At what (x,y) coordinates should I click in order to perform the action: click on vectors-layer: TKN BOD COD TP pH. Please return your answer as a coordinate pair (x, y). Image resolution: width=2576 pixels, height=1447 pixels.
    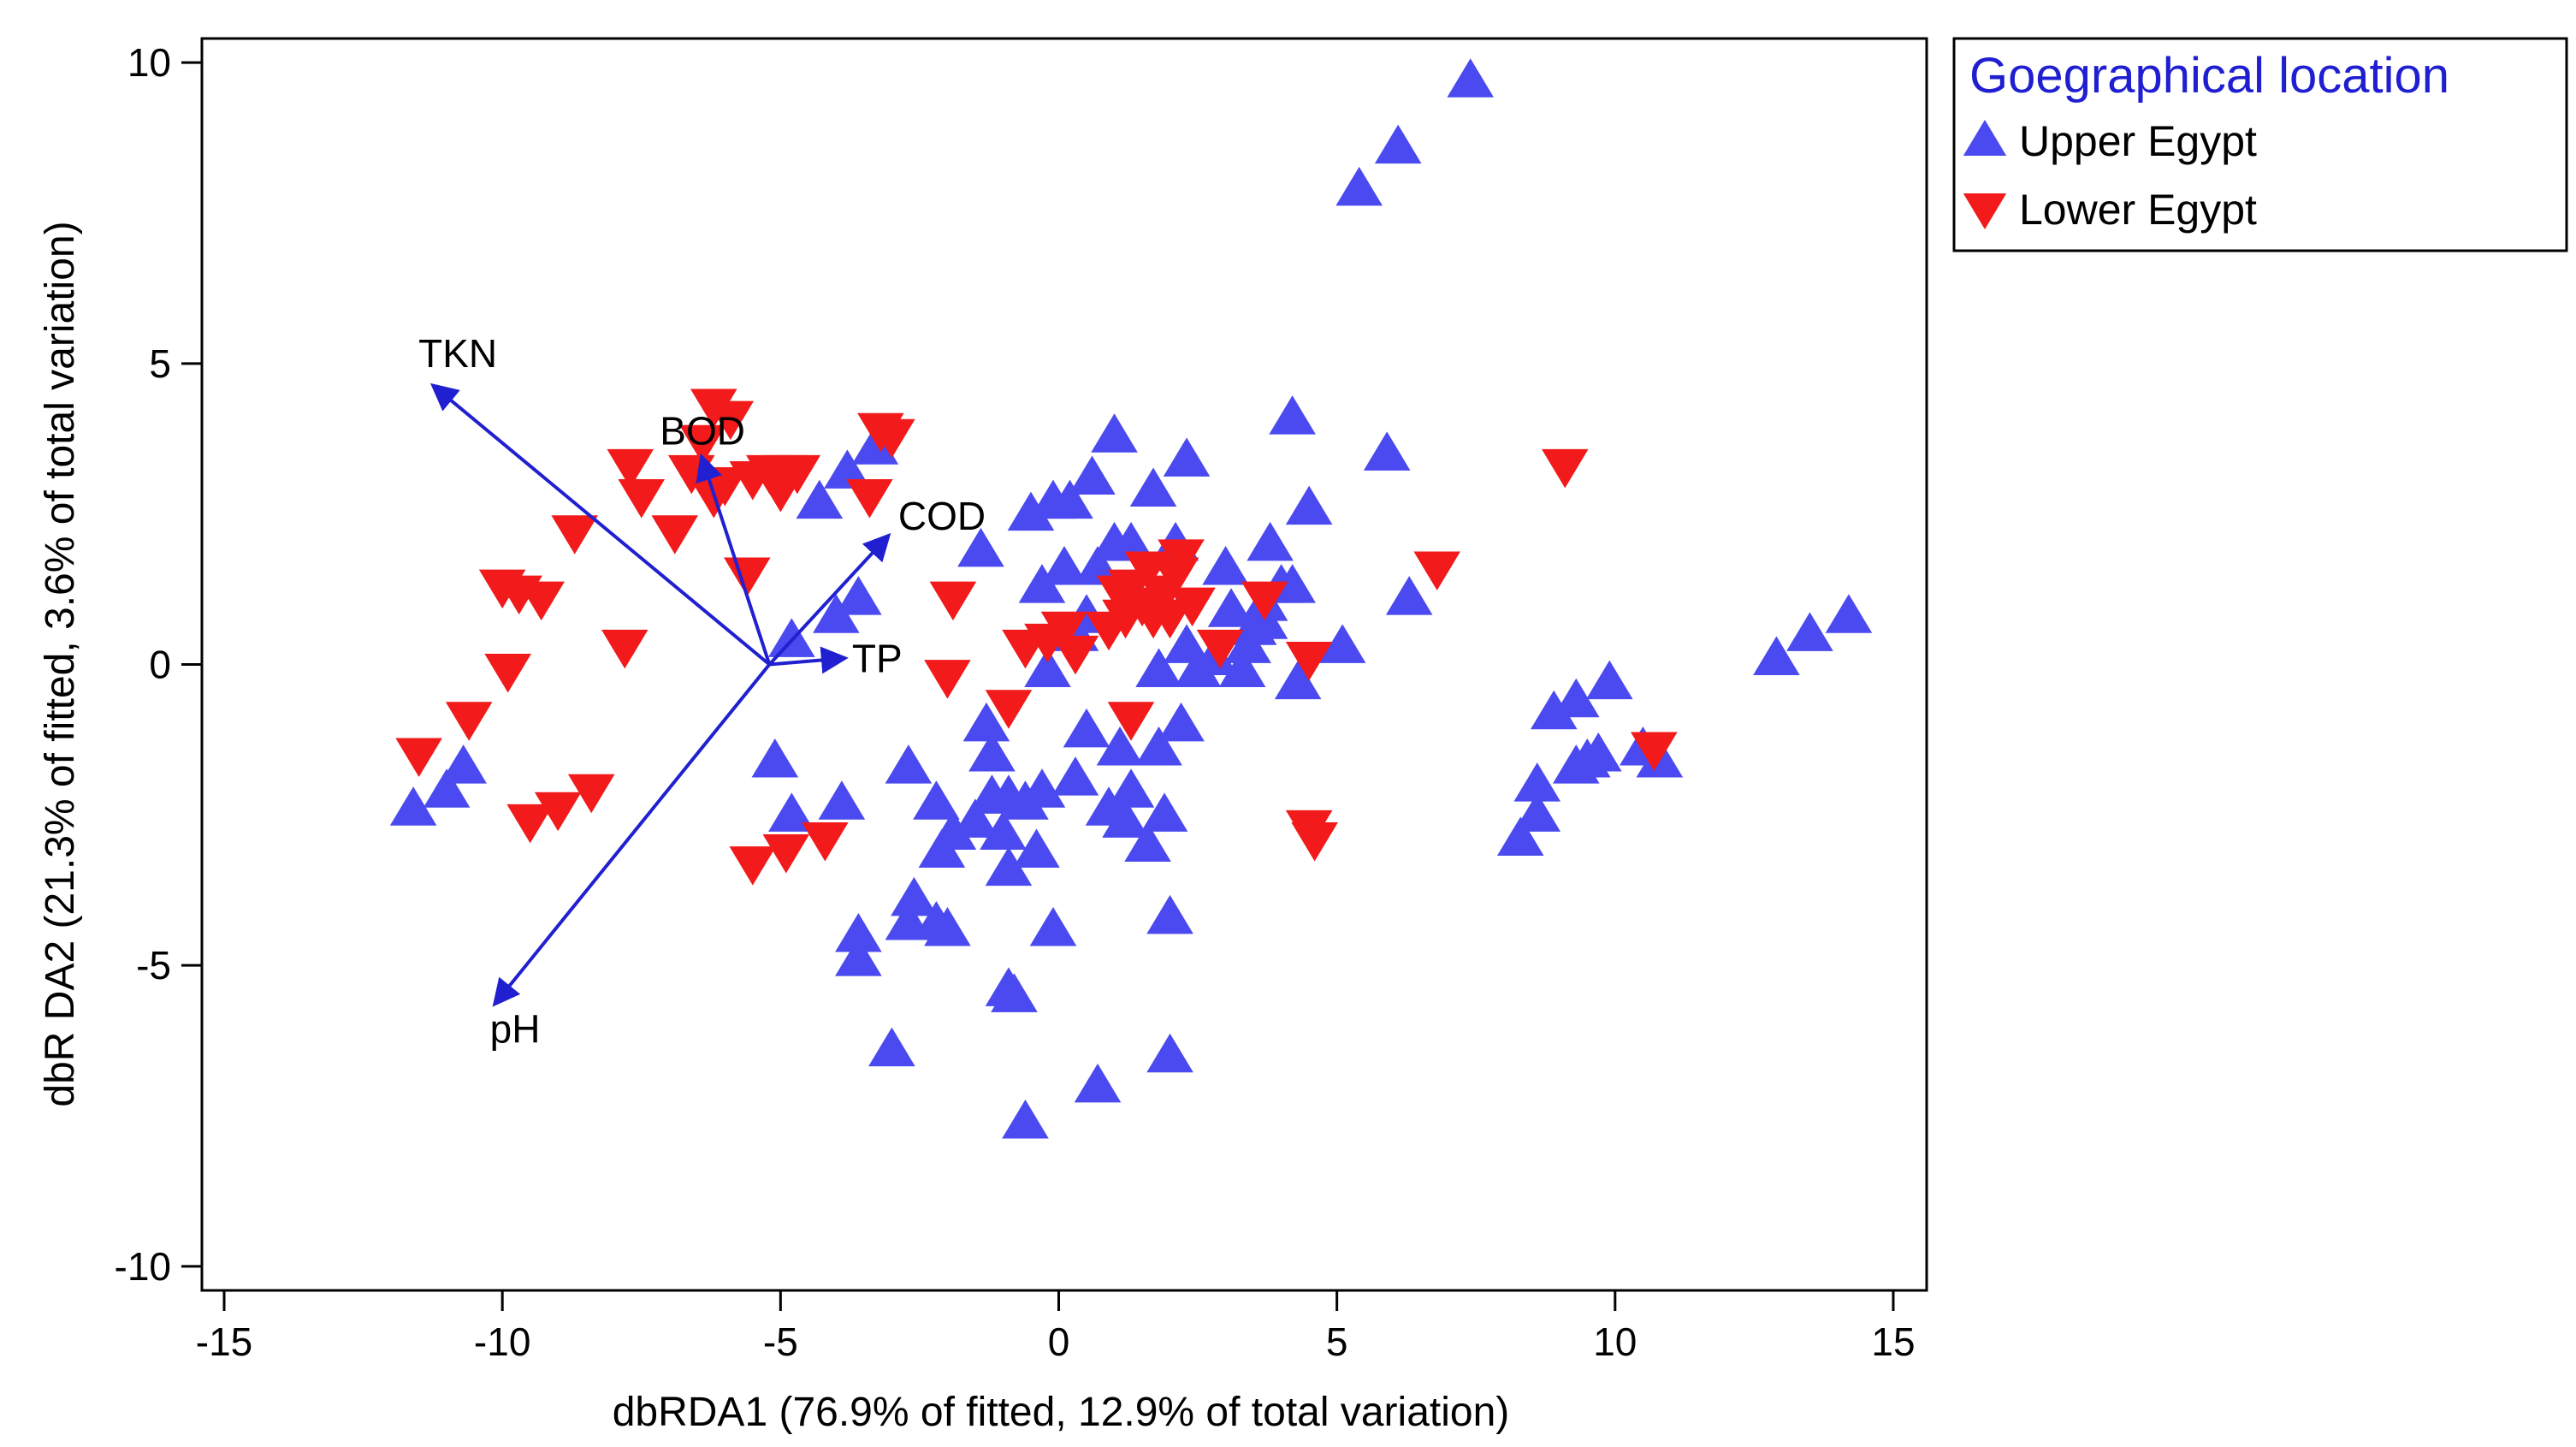
    Looking at the image, I should click on (702, 691).